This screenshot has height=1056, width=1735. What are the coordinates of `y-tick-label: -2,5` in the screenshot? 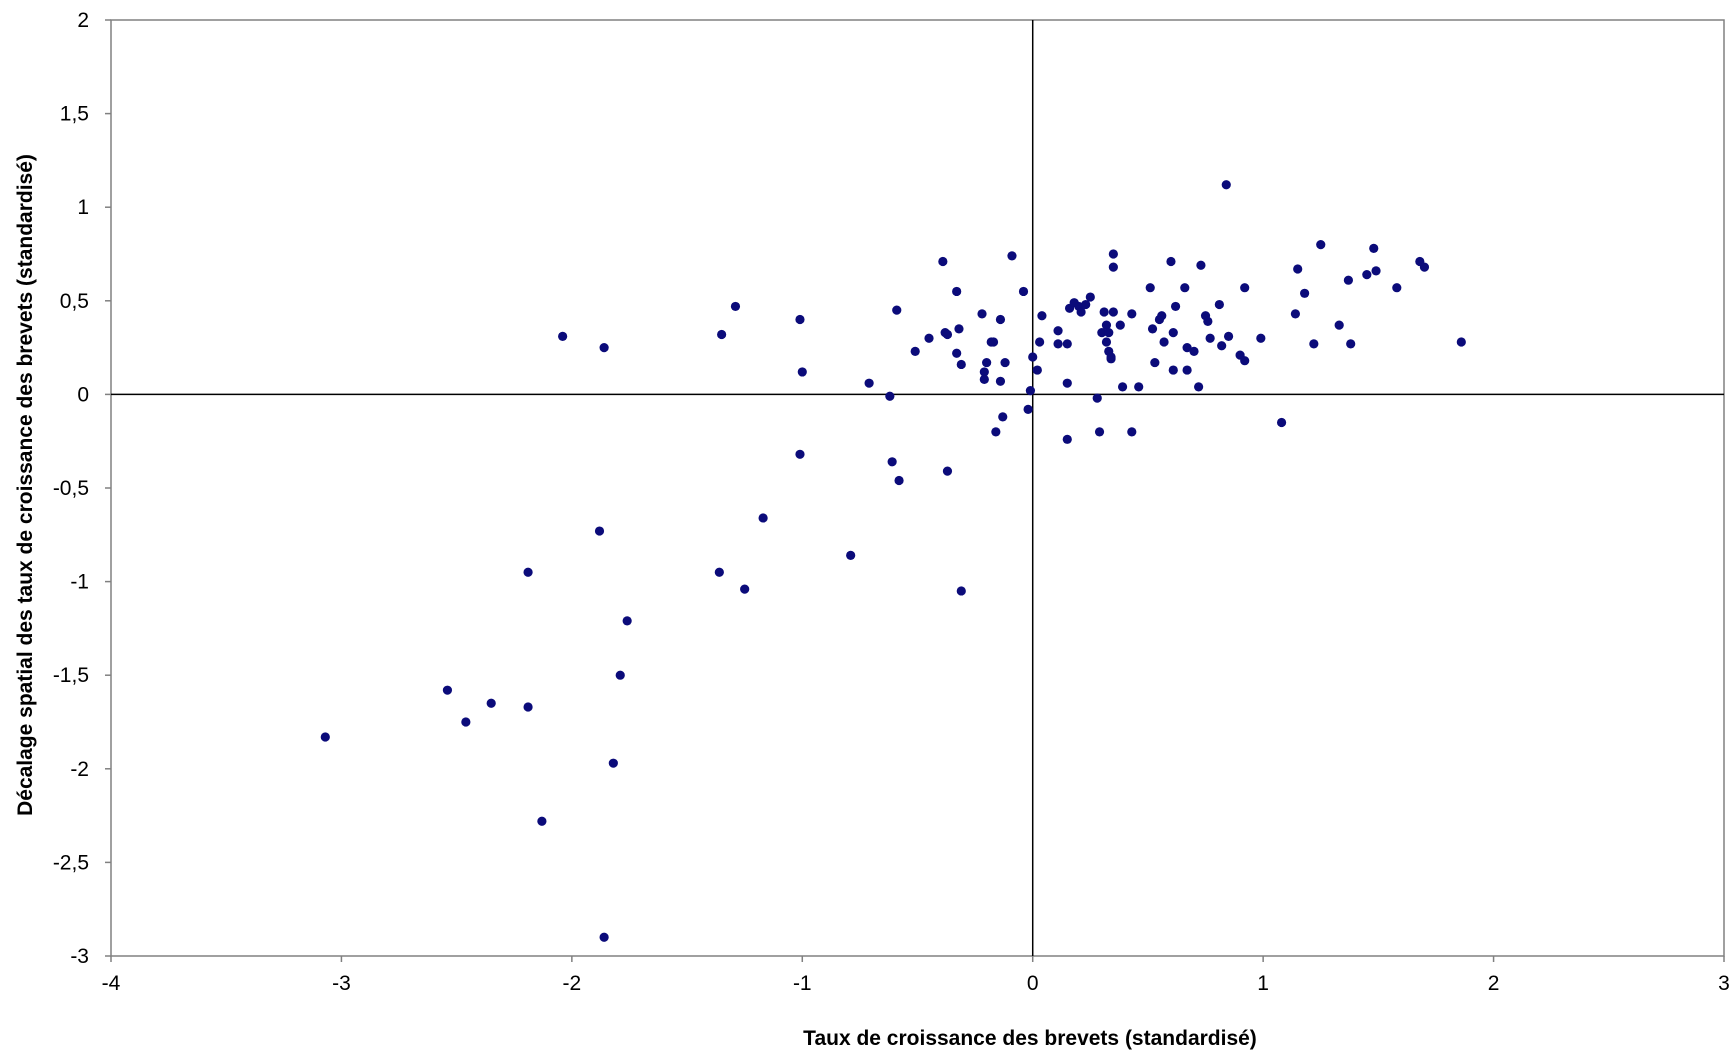 It's located at (71, 862).